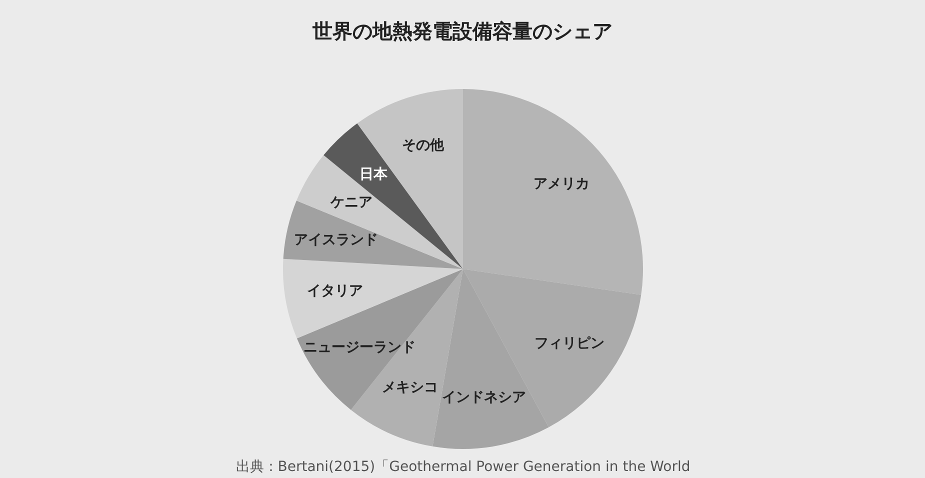 This screenshot has height=478, width=925. Describe the element at coordinates (423, 145) in the screenshot. I see `slice-label: その他` at that location.